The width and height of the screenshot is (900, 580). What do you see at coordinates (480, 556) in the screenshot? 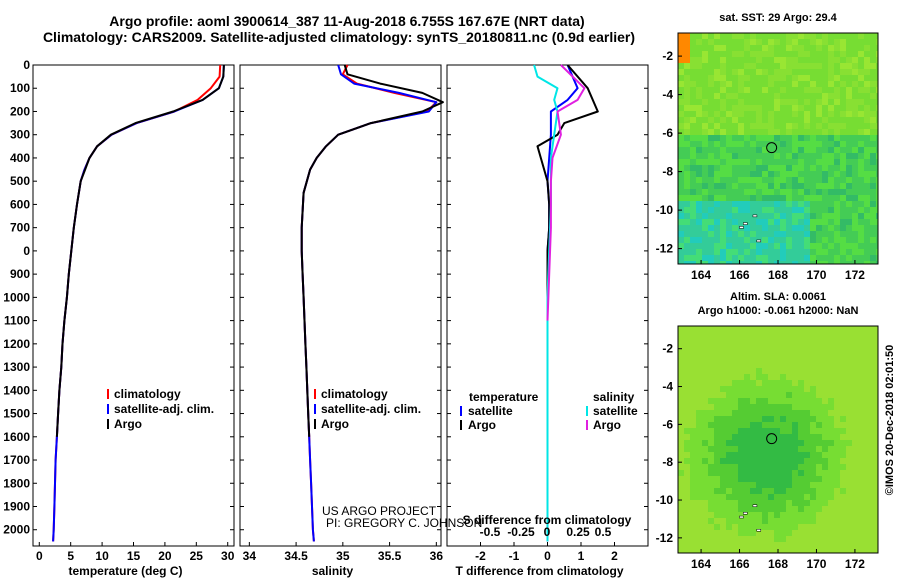
I see `x-tick-label: -2` at bounding box center [480, 556].